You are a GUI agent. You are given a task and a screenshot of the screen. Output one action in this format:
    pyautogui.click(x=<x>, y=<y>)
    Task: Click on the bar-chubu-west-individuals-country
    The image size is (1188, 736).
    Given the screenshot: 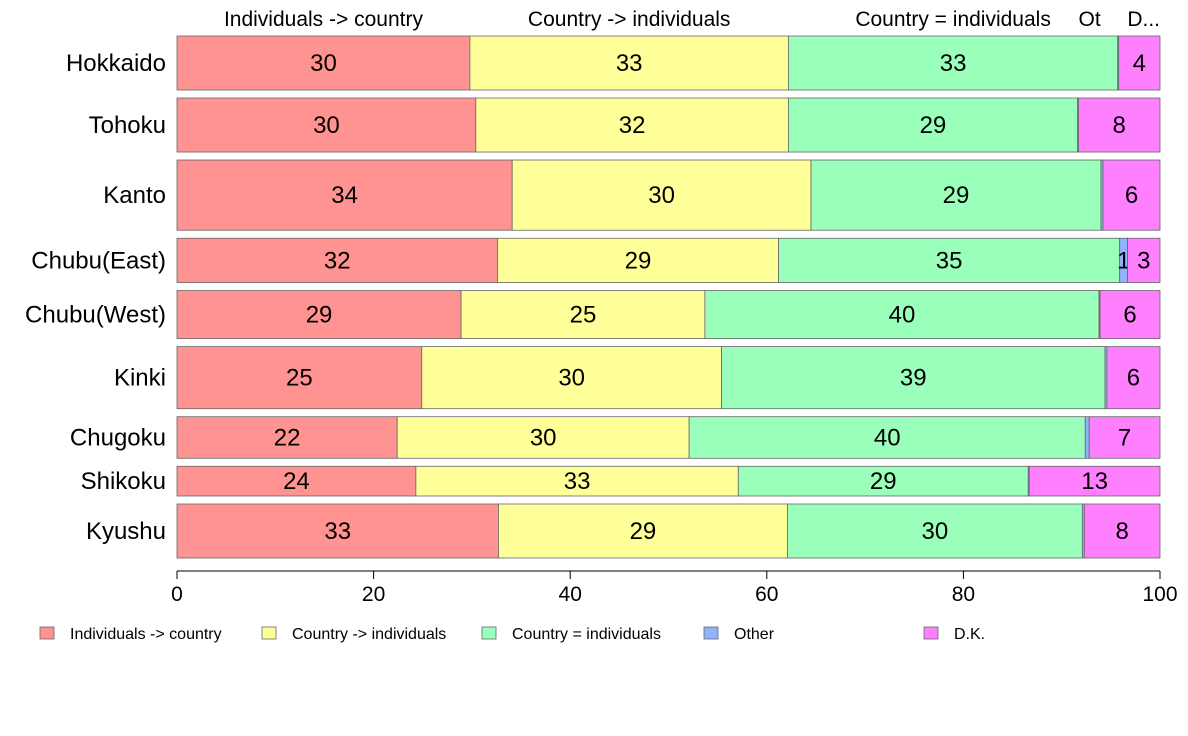 What is the action you would take?
    pyautogui.click(x=319, y=314)
    